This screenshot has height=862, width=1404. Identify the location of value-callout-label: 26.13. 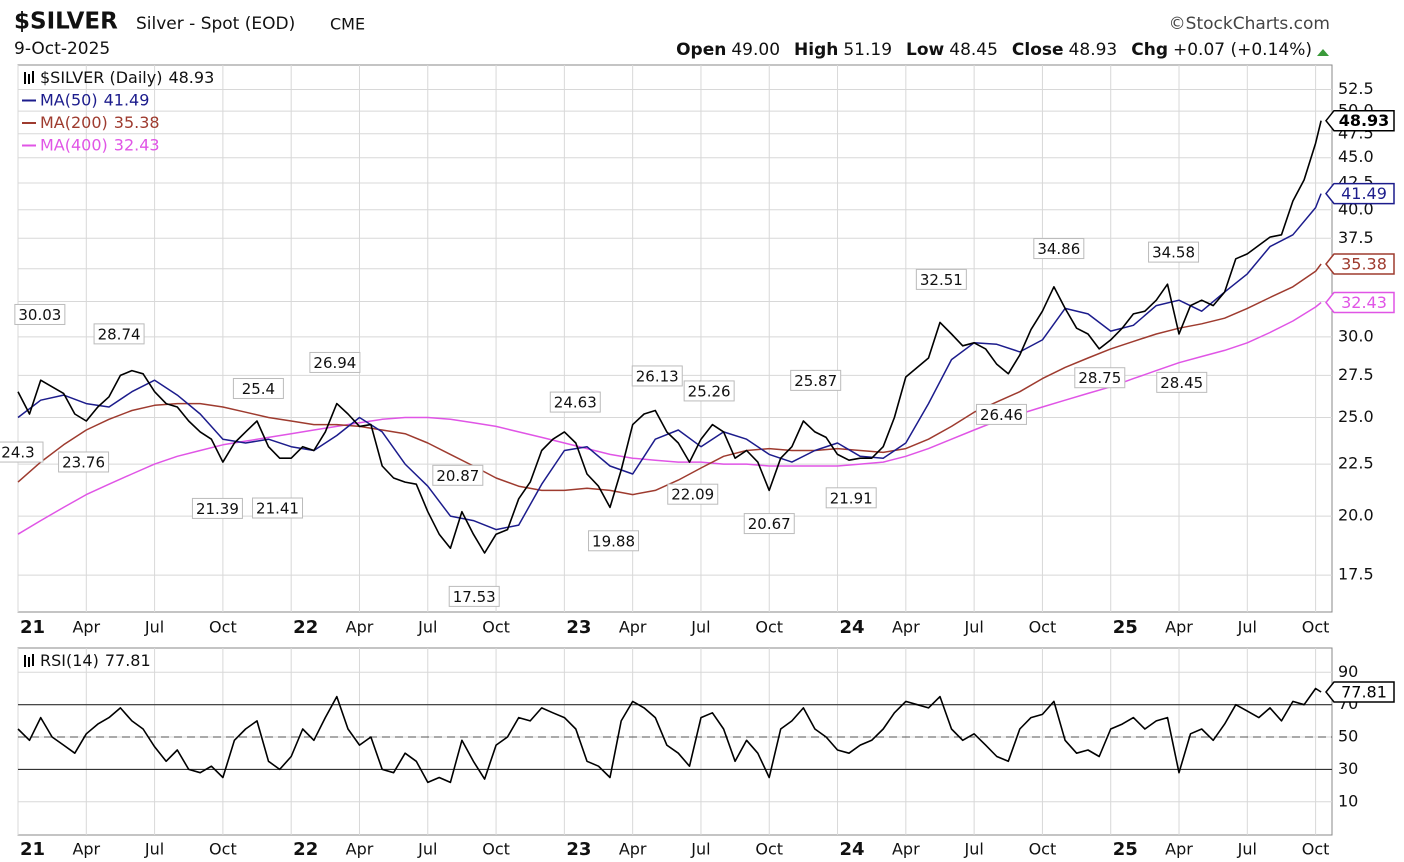
(657, 376).